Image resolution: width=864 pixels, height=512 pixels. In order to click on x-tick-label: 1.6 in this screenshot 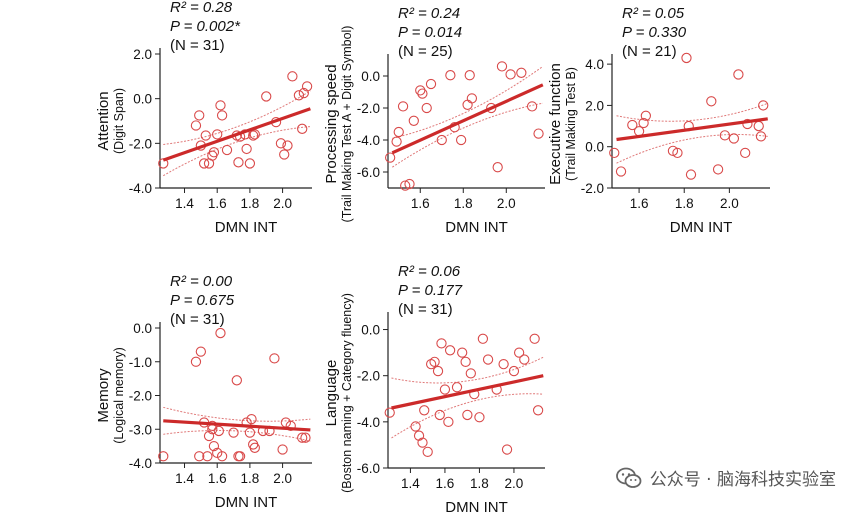, I will do `click(445, 483)`.